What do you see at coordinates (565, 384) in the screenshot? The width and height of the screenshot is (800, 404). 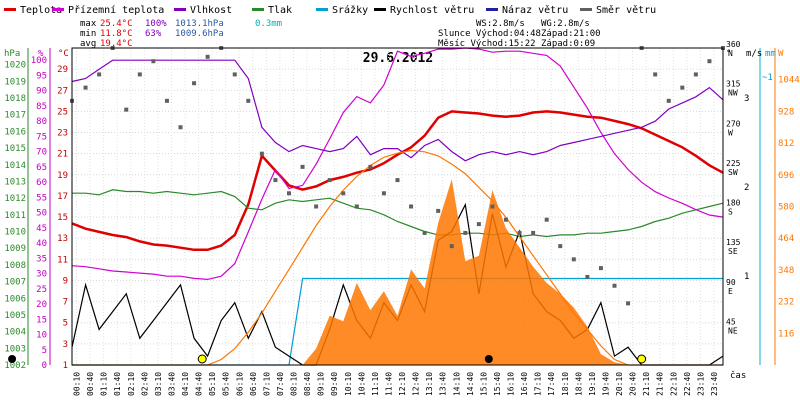 I see `x-tick-label: 18:10` at bounding box center [565, 384].